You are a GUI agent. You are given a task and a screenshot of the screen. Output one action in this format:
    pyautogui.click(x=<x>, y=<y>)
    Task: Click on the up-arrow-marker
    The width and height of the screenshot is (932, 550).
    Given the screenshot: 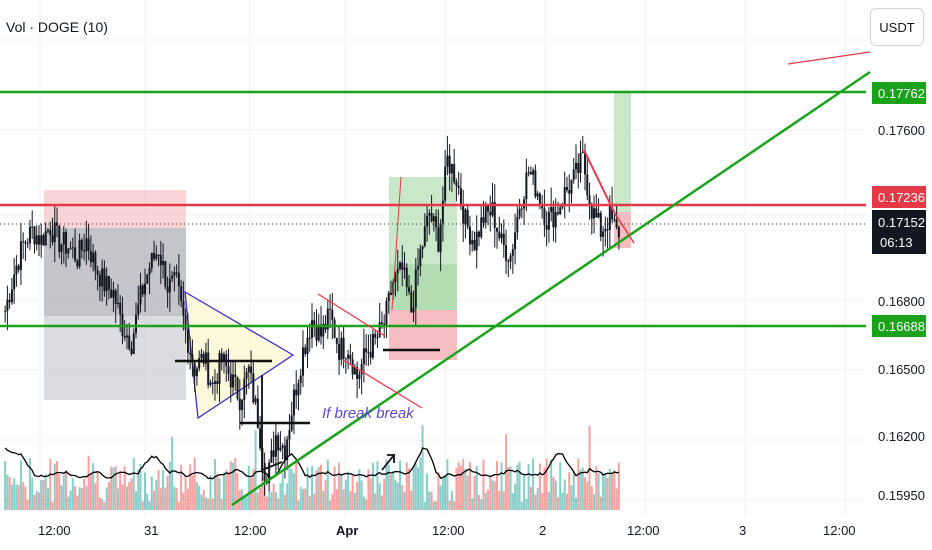 What is the action you would take?
    pyautogui.click(x=388, y=462)
    